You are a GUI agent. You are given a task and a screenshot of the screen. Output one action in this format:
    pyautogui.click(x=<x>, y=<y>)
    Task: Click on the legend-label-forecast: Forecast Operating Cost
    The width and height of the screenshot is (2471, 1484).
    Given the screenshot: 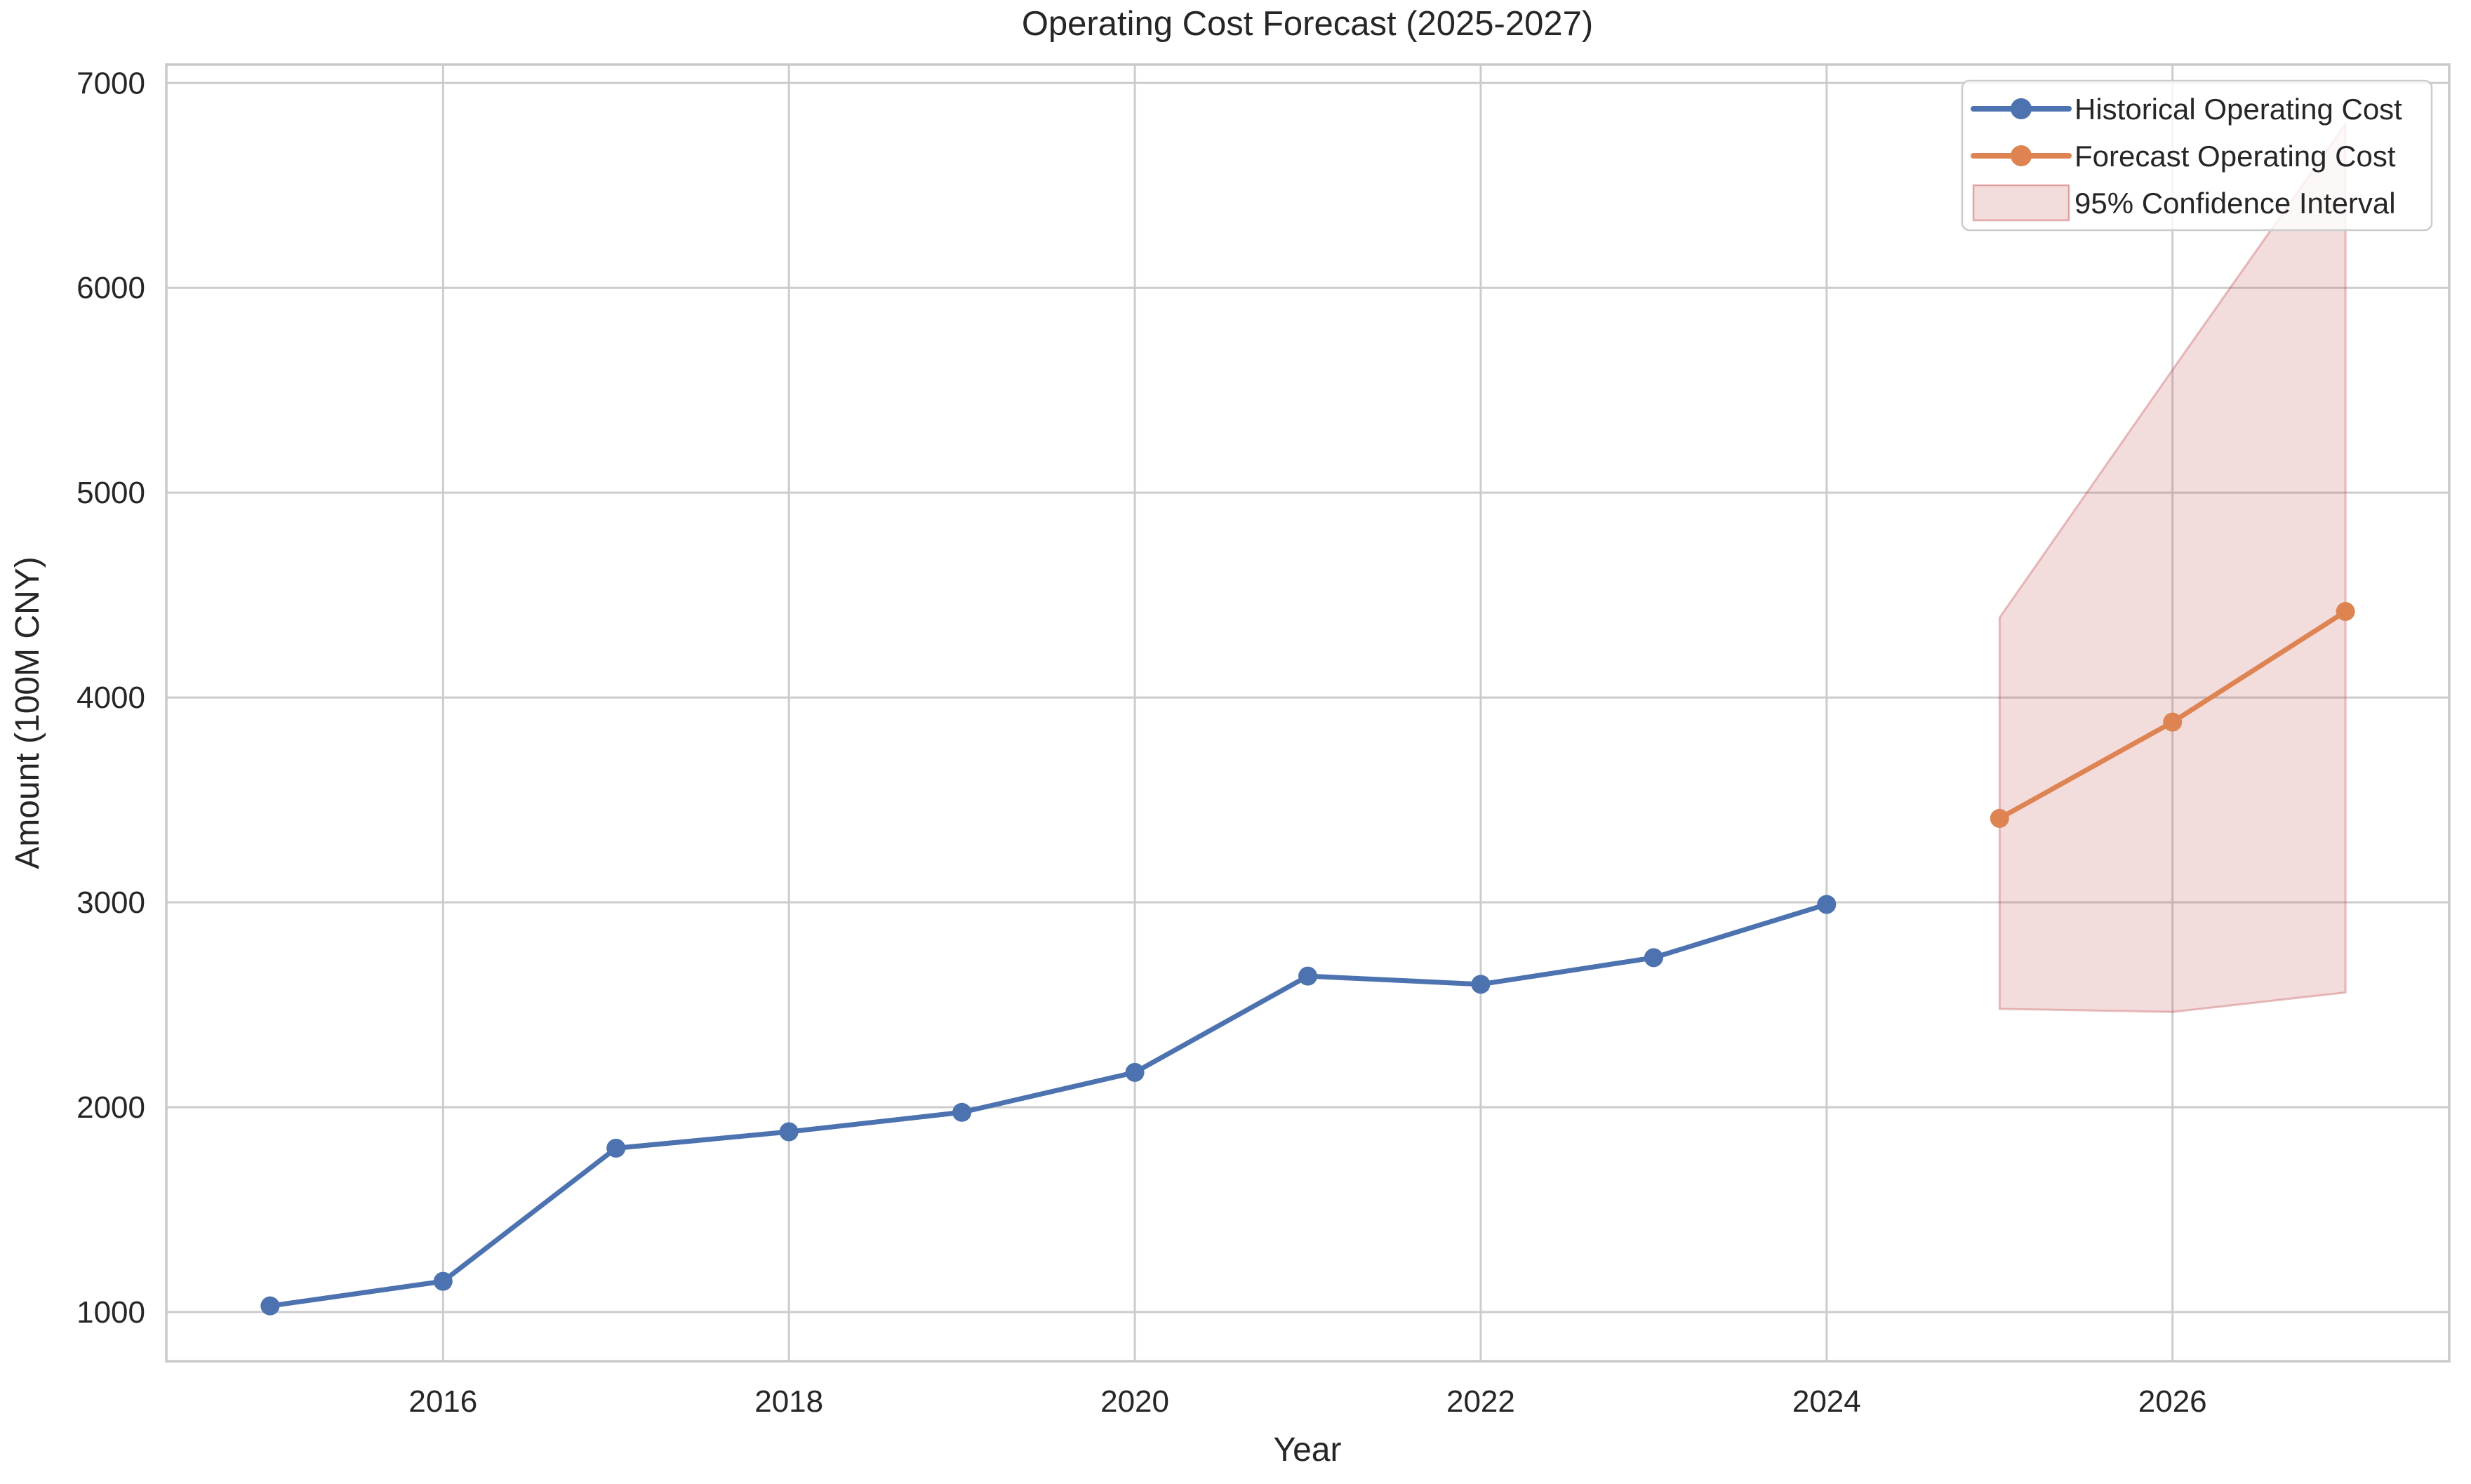 What is the action you would take?
    pyautogui.click(x=2235, y=156)
    